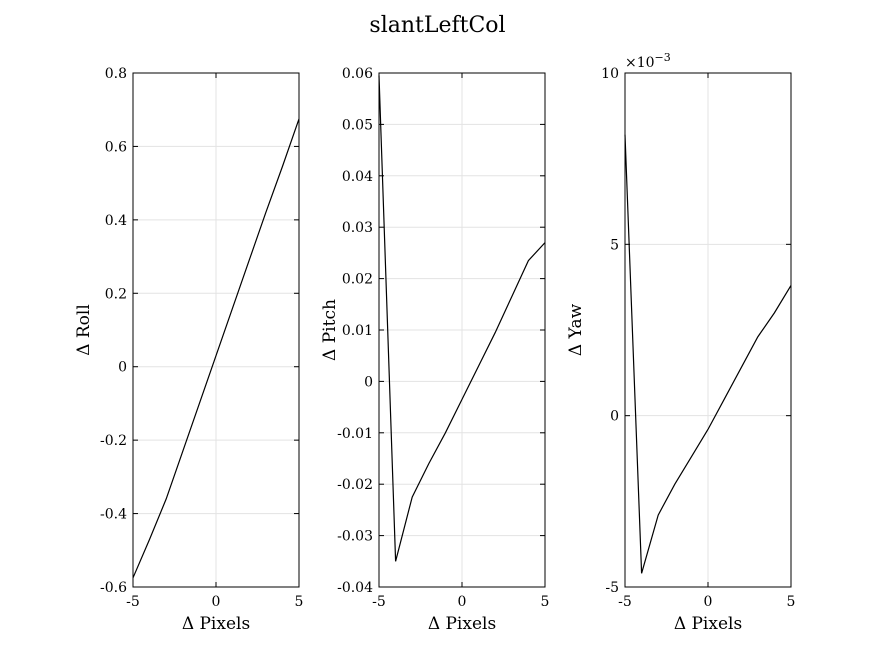 The height and width of the screenshot is (656, 875). What do you see at coordinates (357, 280) in the screenshot?
I see `y-tick-label: 0.02` at bounding box center [357, 280].